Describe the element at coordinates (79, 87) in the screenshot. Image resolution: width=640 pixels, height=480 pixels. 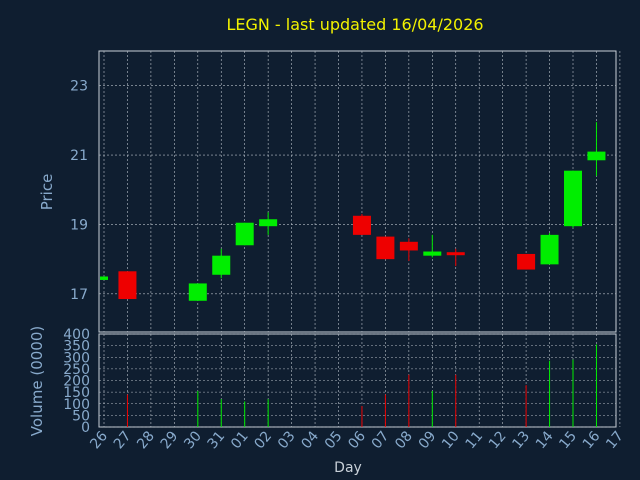
I see `price-tick-label: 23` at that location.